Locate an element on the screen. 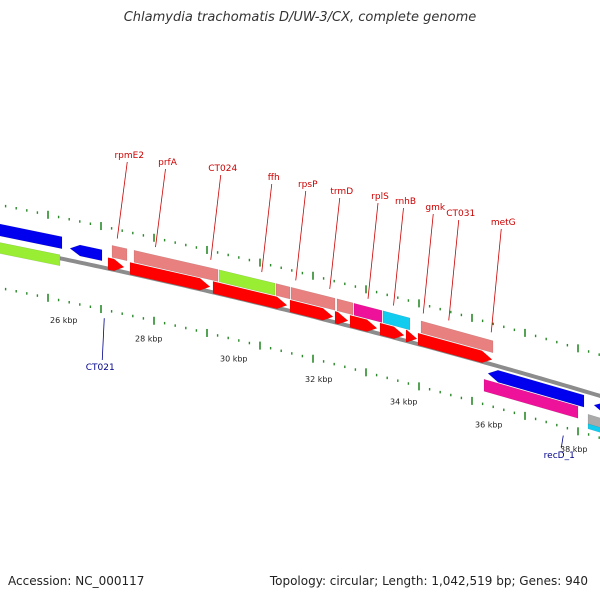 Image resolution: width=600 pixels, height=605 pixels. gene-label-top: gmk is located at coordinates (435, 208).